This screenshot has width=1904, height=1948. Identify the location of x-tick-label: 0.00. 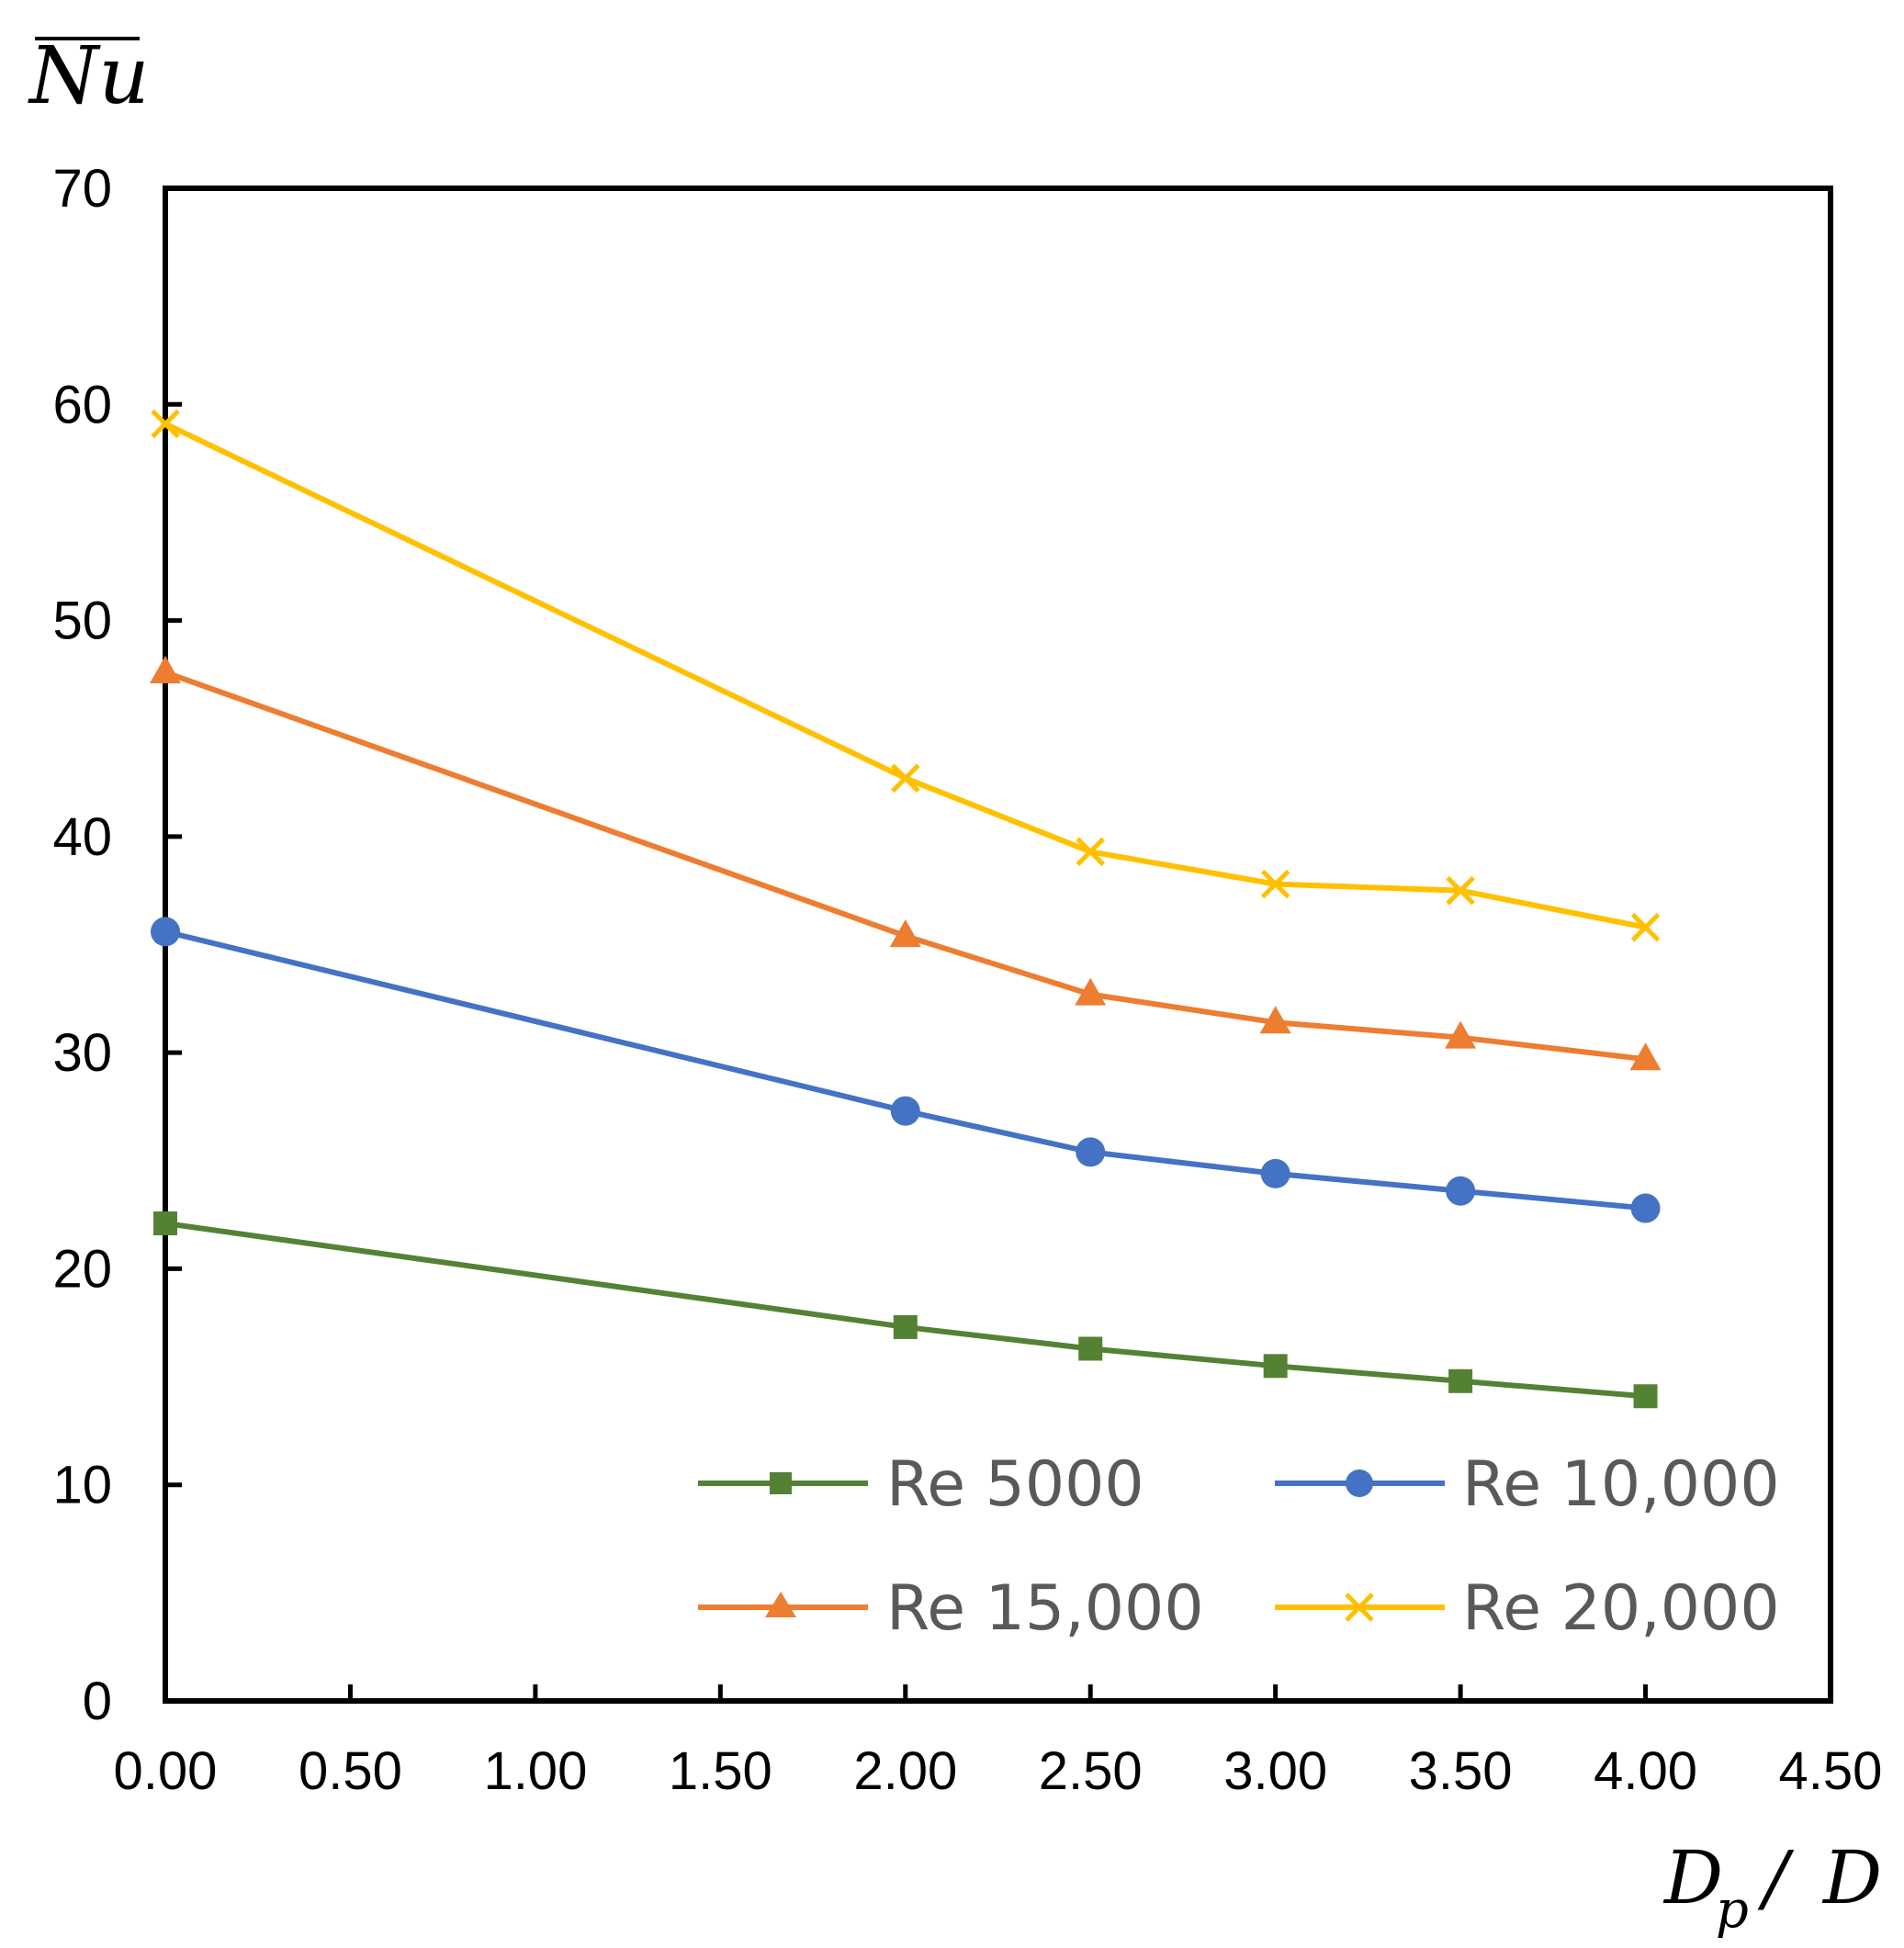
(166, 1771).